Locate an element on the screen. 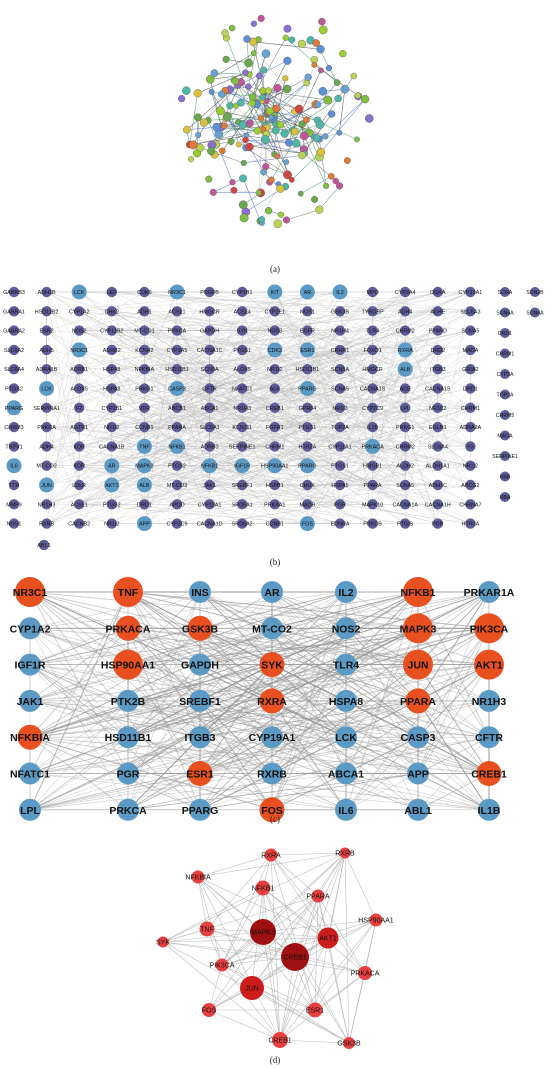 The width and height of the screenshot is (551, 1069). panel-b-node-label: DRD2 is located at coordinates (437, 351).